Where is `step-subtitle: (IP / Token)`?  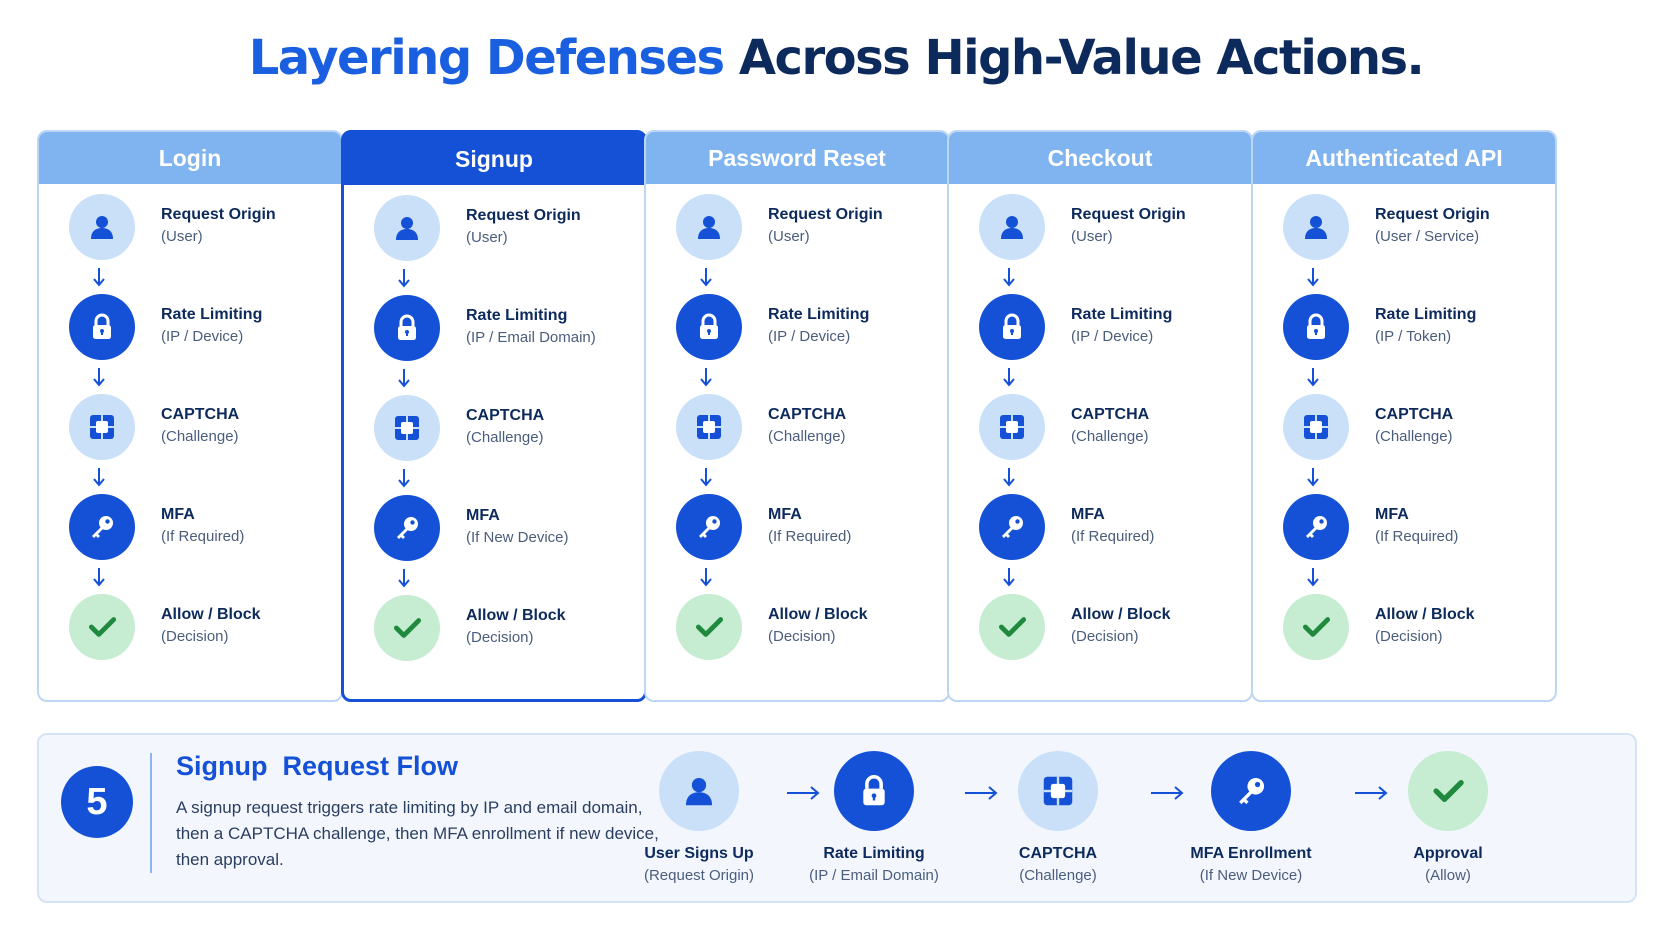
step-subtitle: (IP / Token) is located at coordinates (1413, 336).